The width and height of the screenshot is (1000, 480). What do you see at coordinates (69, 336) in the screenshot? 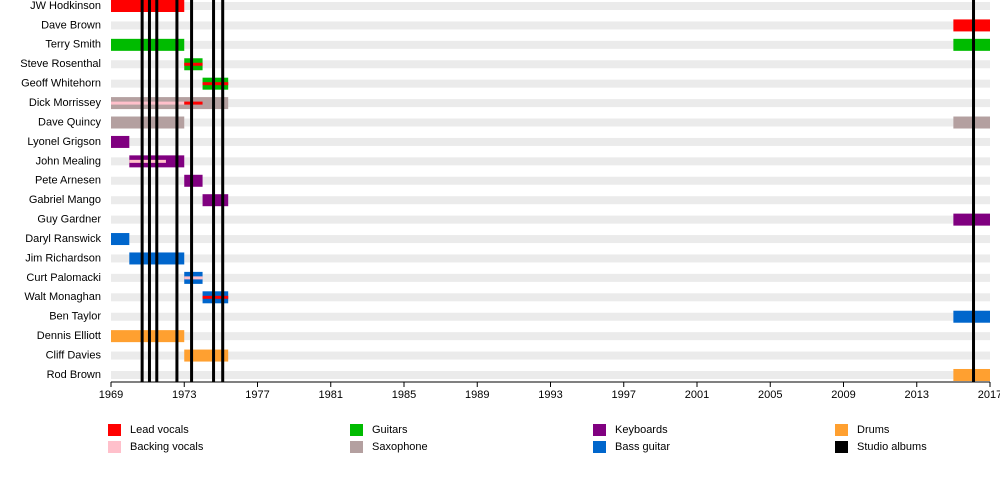
I see `member-label: Dennis Elliott` at bounding box center [69, 336].